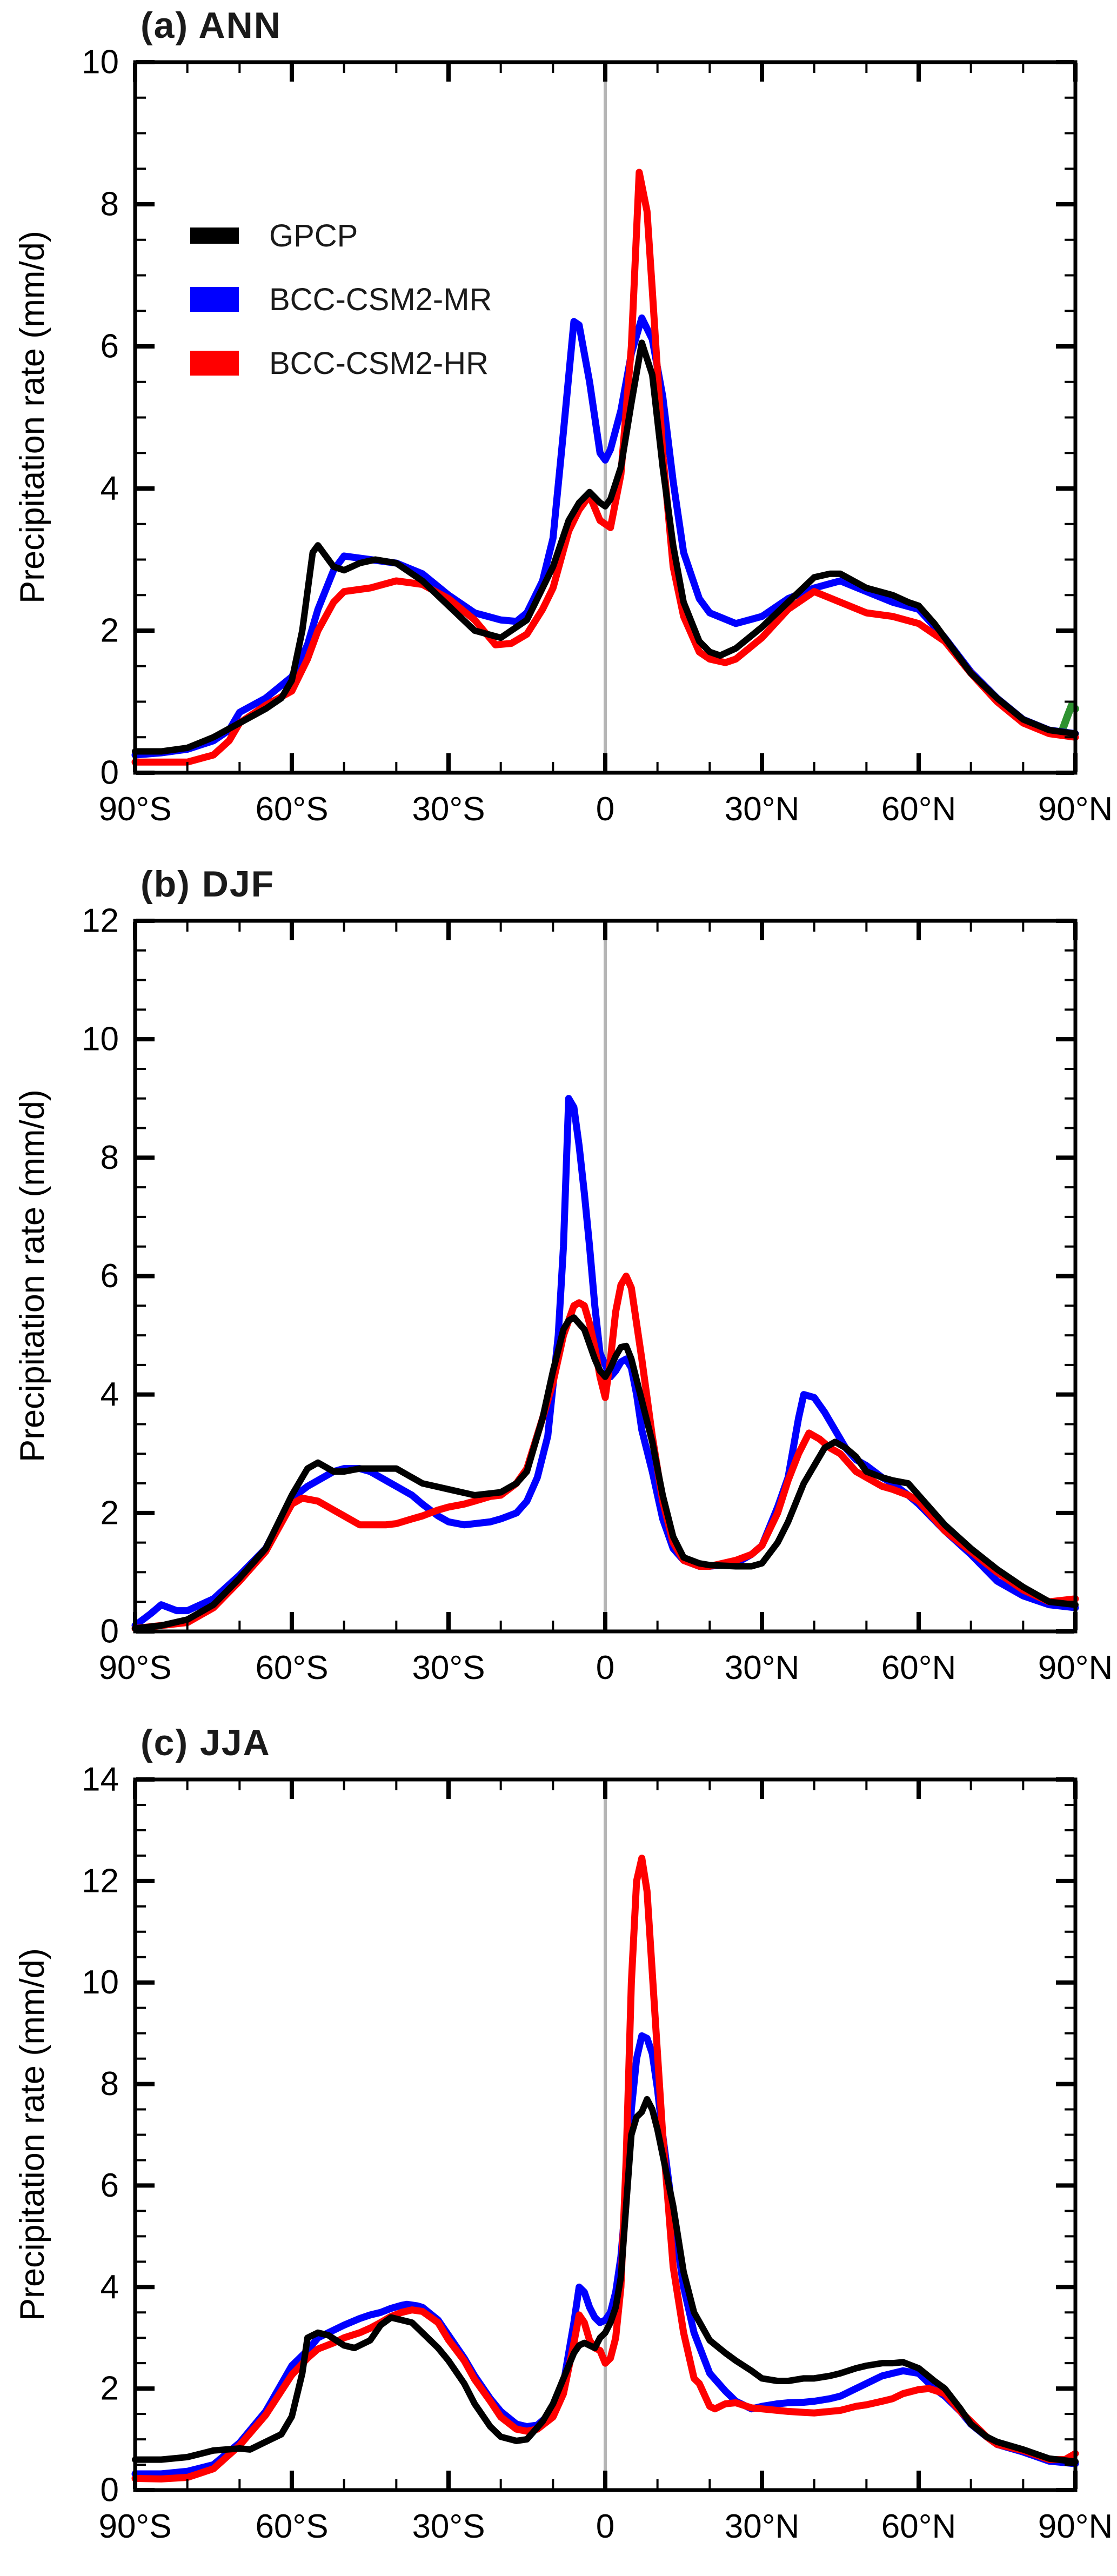 Image resolution: width=1117 pixels, height=2576 pixels. What do you see at coordinates (313, 235) in the screenshot?
I see `legend-label-gpcp: GPCP` at bounding box center [313, 235].